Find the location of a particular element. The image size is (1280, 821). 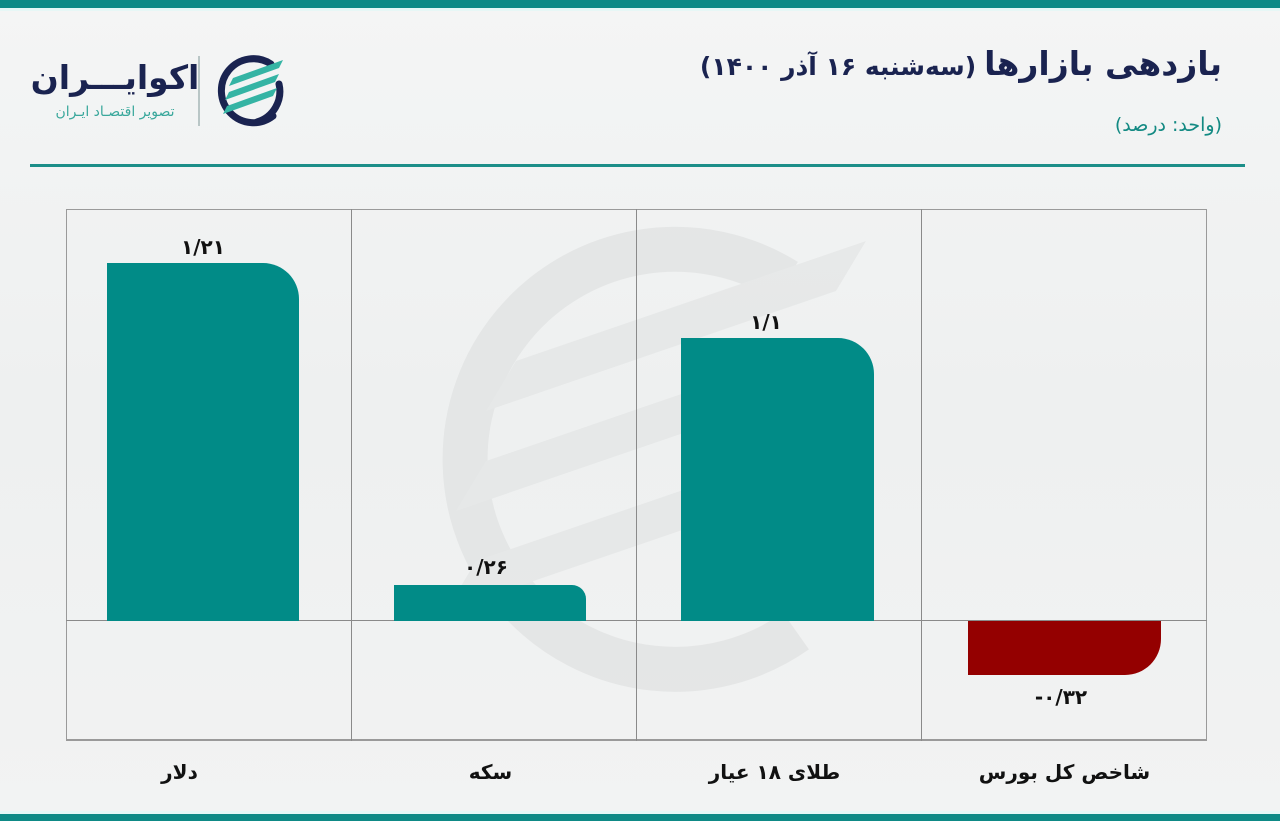

header-divider is located at coordinates (637, 165).